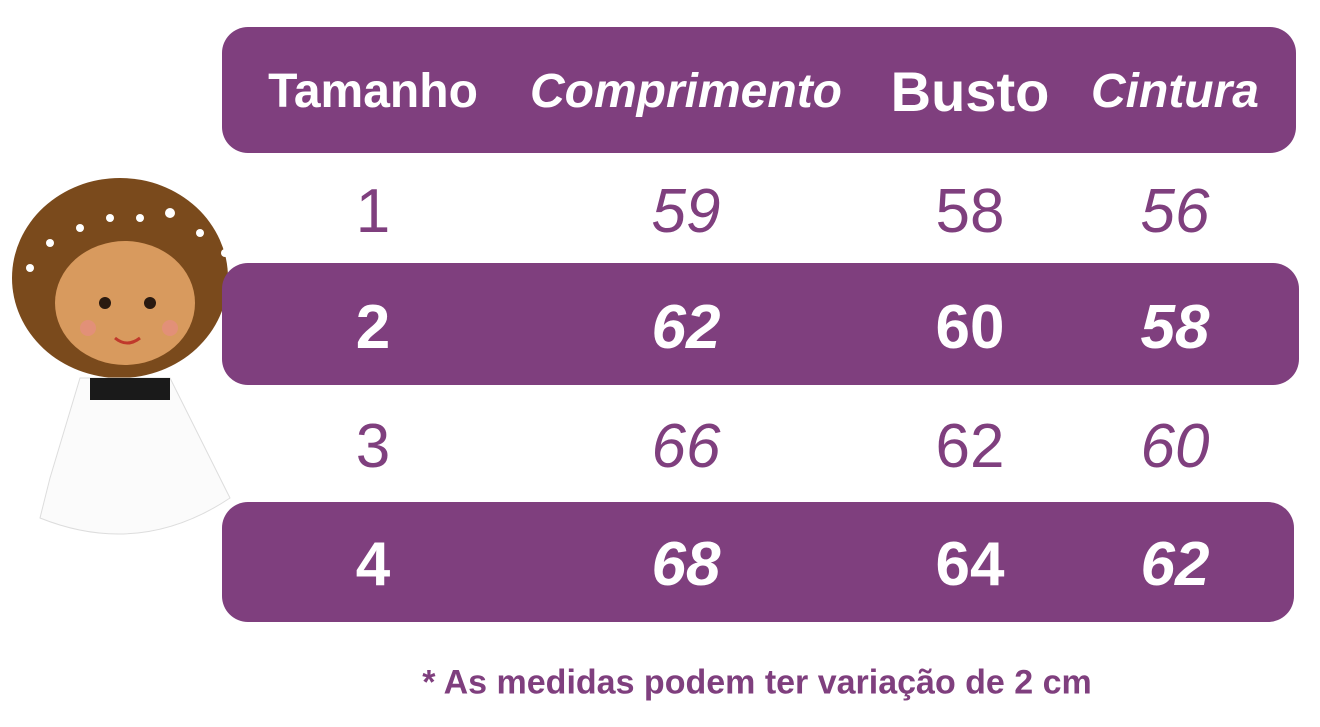 The image size is (1320, 727). Describe the element at coordinates (121, 356) in the screenshot. I see `girl-illustration` at that location.